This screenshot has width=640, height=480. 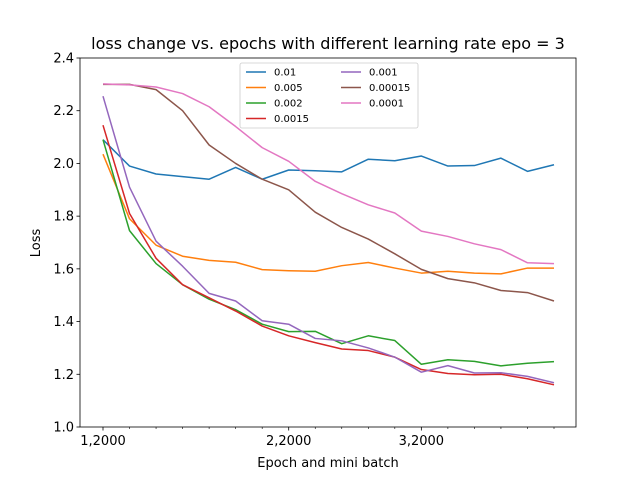 What do you see at coordinates (291, 119) in the screenshot?
I see `legend-entry-label: 0.0015` at bounding box center [291, 119].